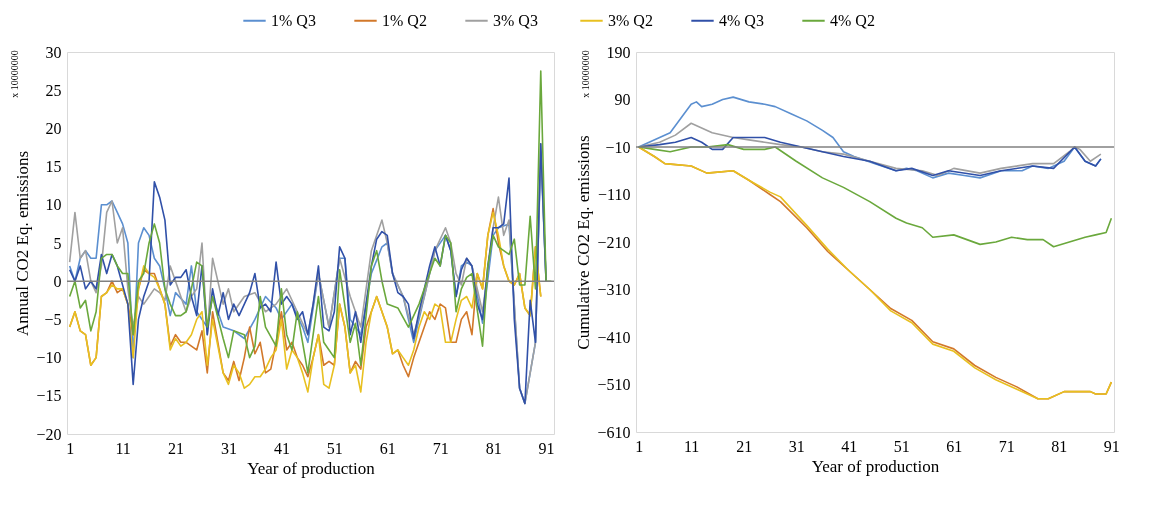 This screenshot has height=507, width=1163. What do you see at coordinates (622, 99) in the screenshot?
I see `y-tick-label: 90` at bounding box center [622, 99].